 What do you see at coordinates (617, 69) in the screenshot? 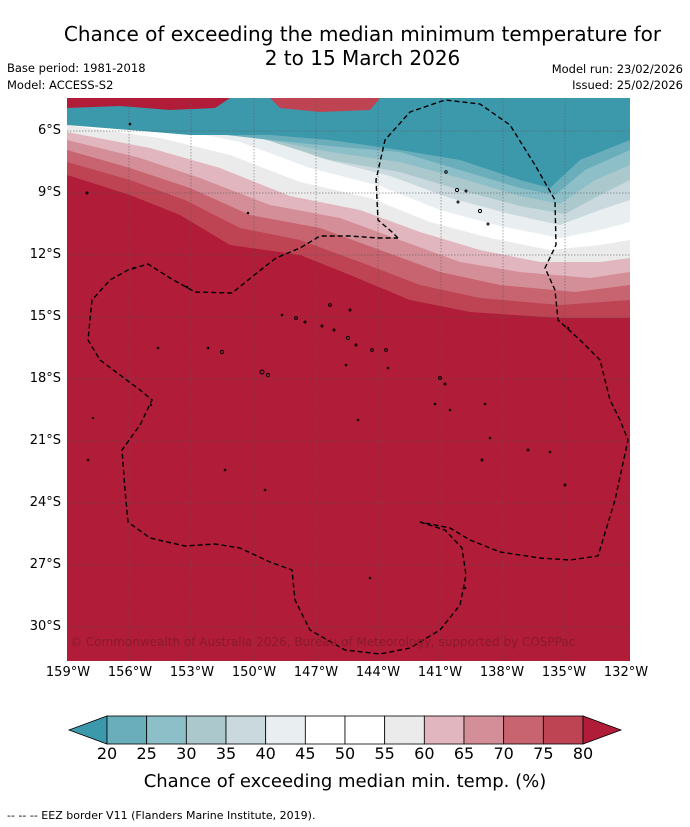
I see `model-run-label: Model run: 23/02/2026` at bounding box center [617, 69].